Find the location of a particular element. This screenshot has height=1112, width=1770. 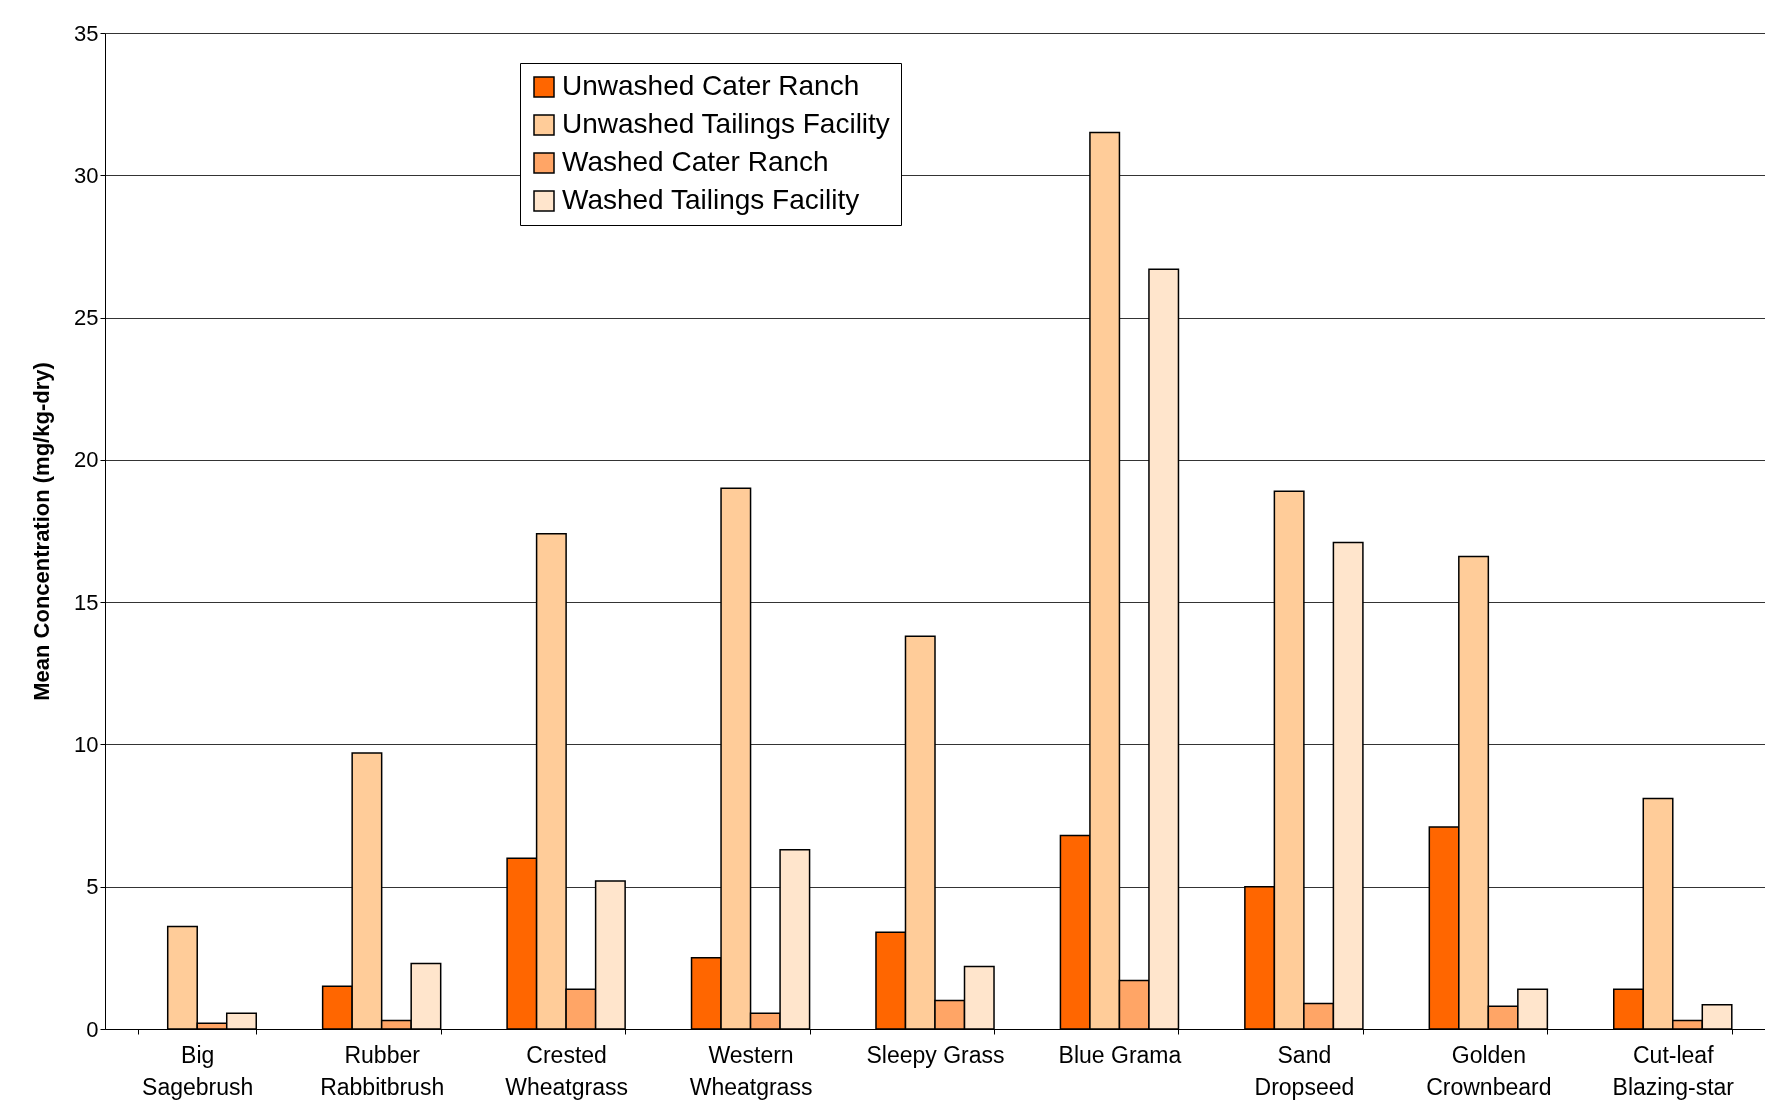

legend-label: Washed Tailings Facility is located at coordinates (711, 199).